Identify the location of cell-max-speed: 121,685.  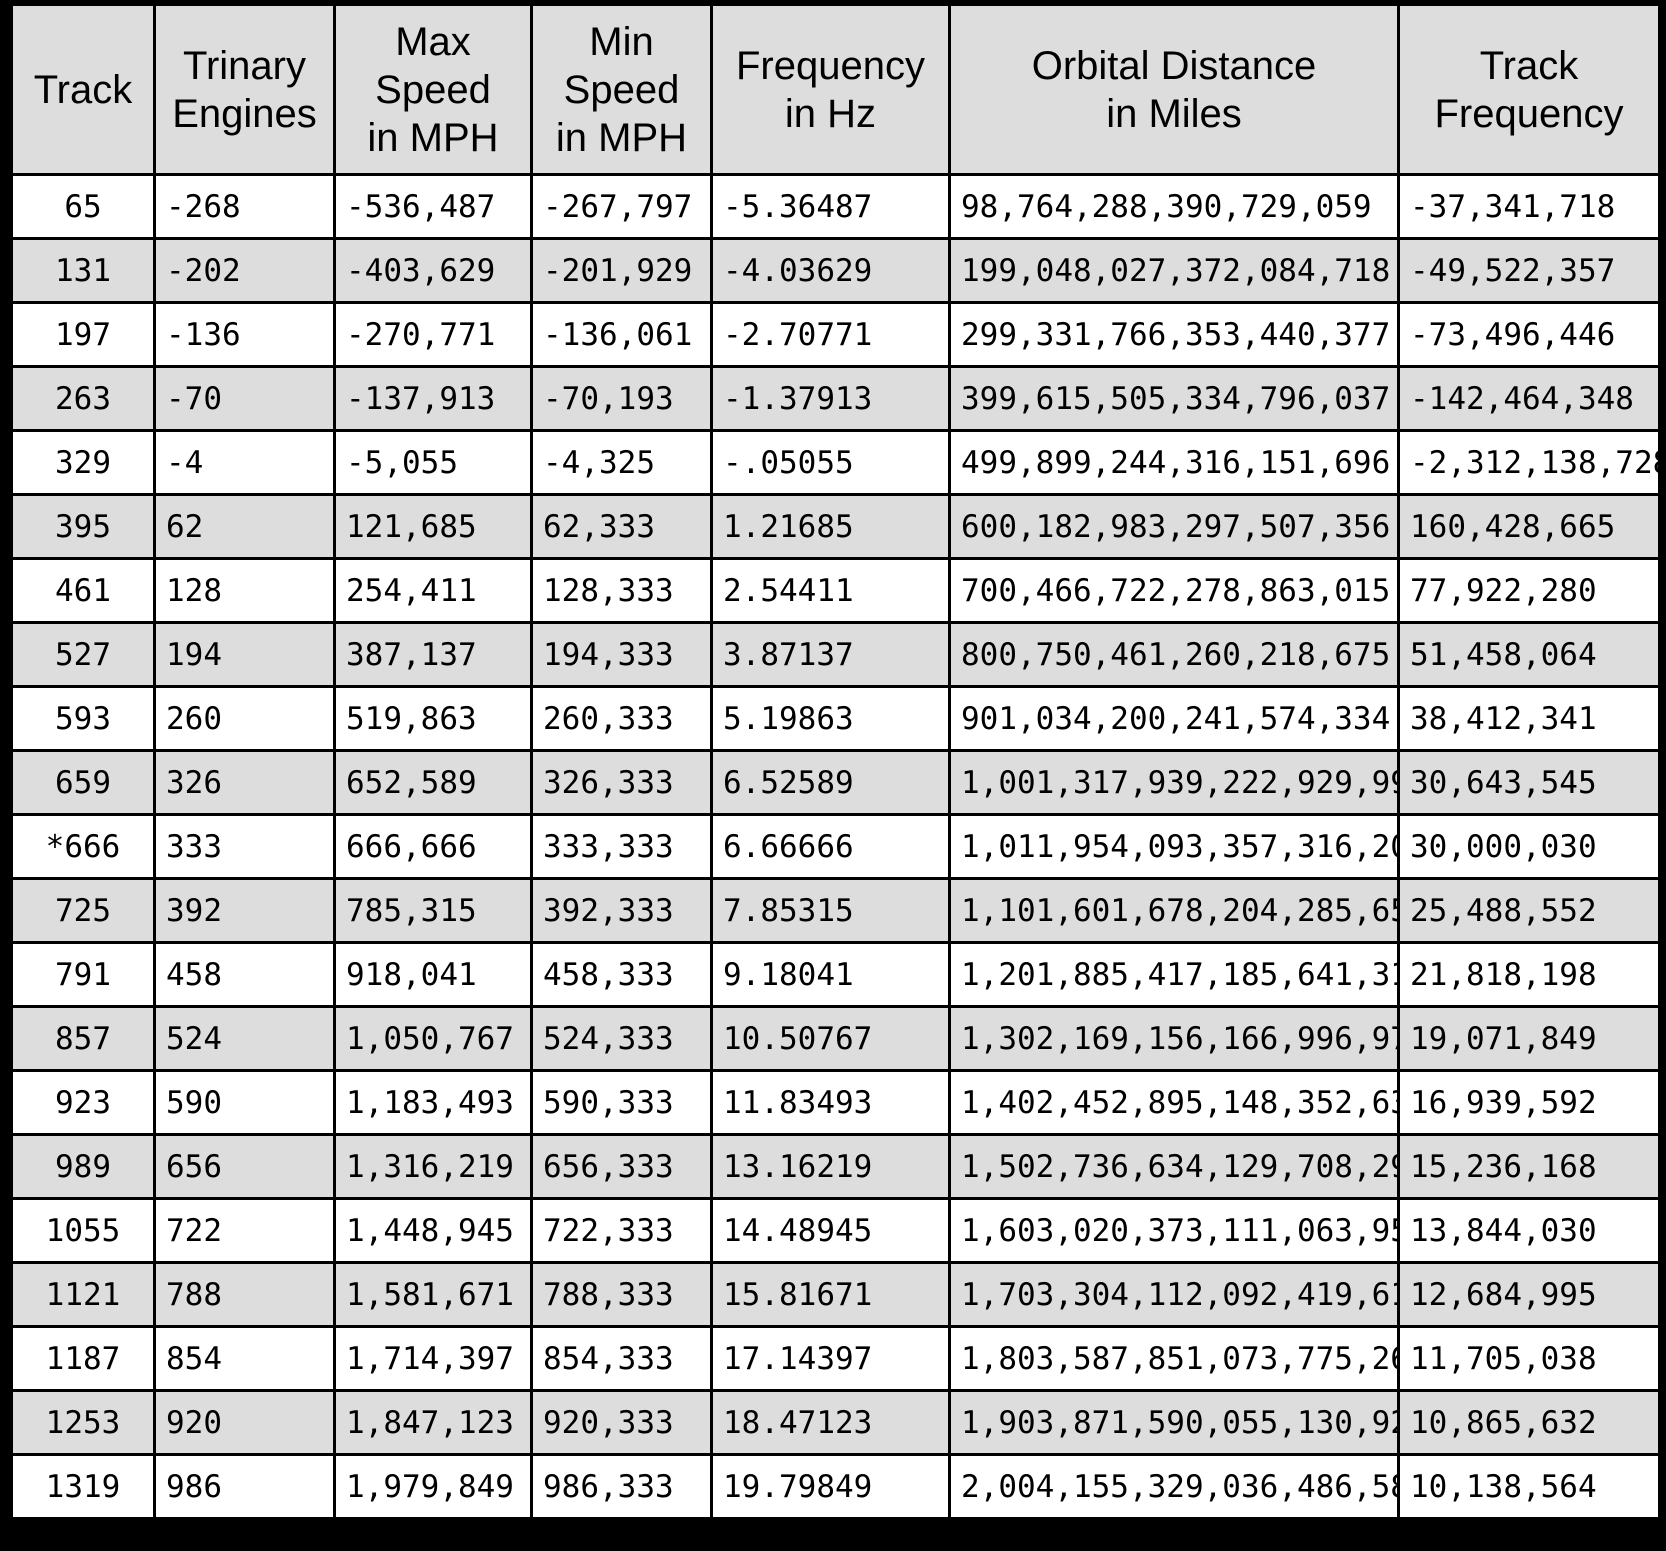
(433, 526).